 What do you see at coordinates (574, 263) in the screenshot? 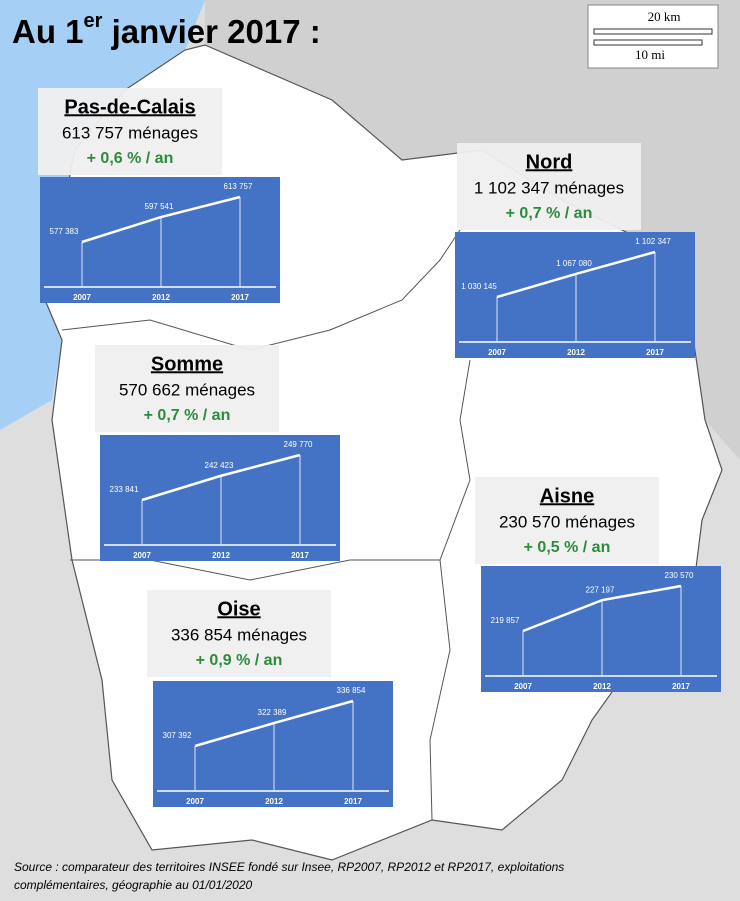
I see `value-label: 1 067 080` at bounding box center [574, 263].